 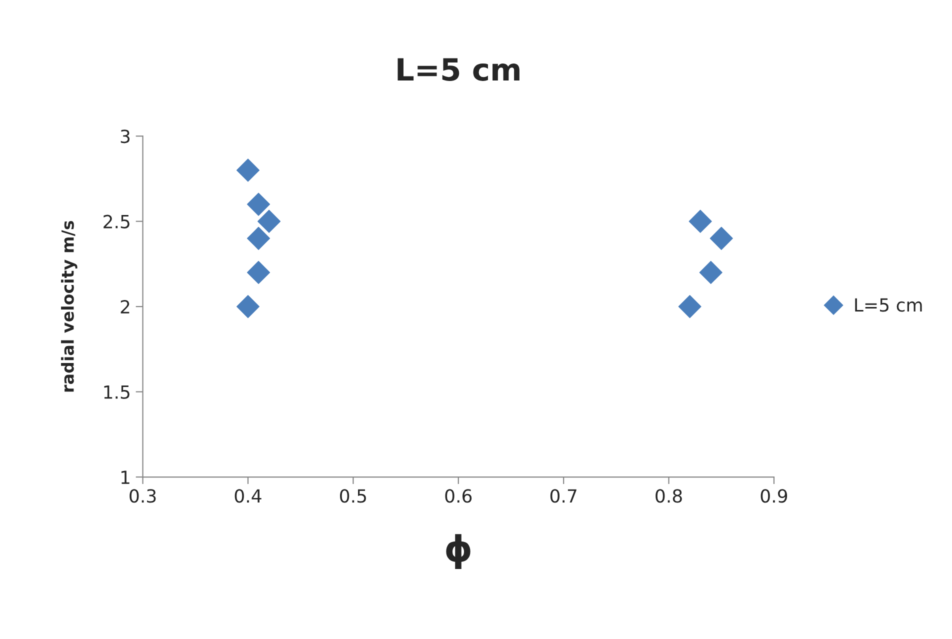 What do you see at coordinates (117, 392) in the screenshot?
I see `y-tick-label: 1.5` at bounding box center [117, 392].